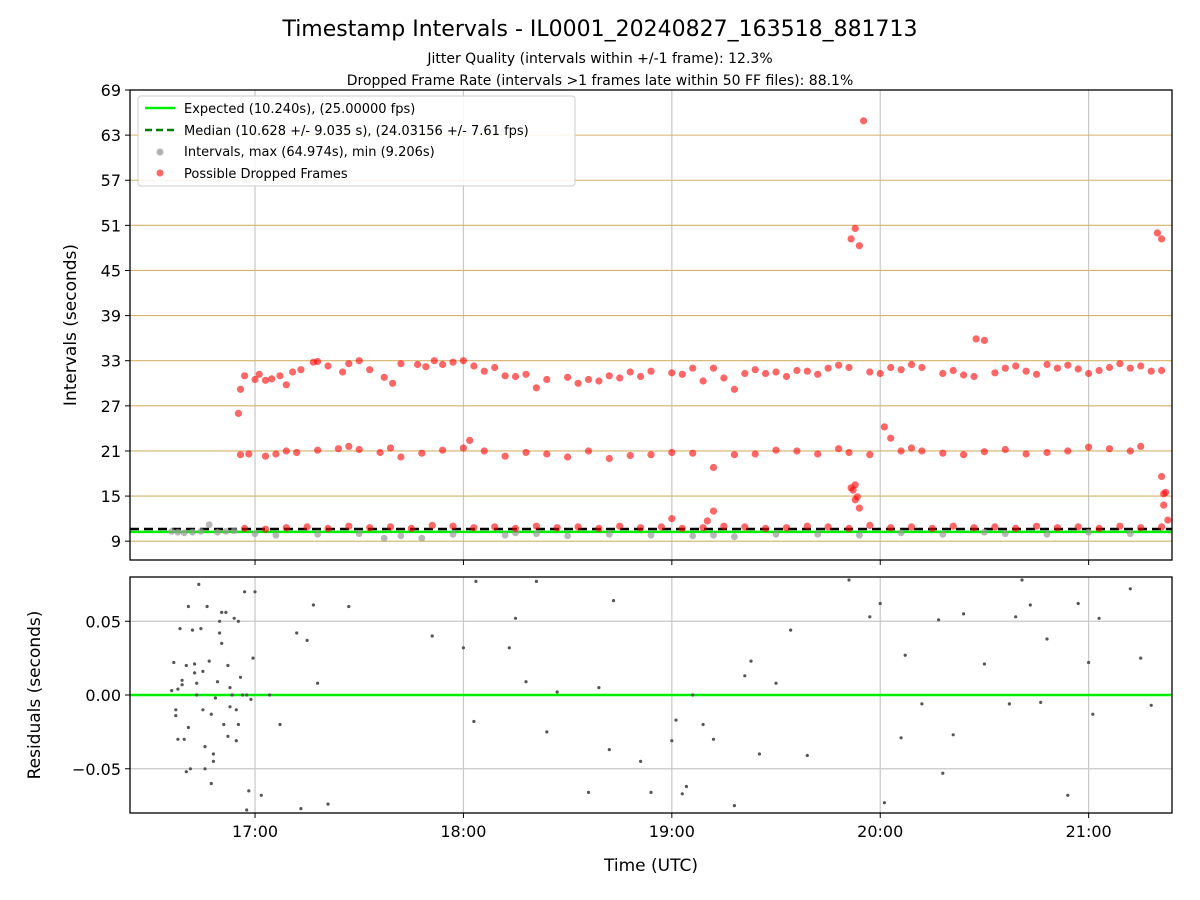 The width and height of the screenshot is (1200, 900). I want to click on x-tick-label: 20:00, so click(880, 831).